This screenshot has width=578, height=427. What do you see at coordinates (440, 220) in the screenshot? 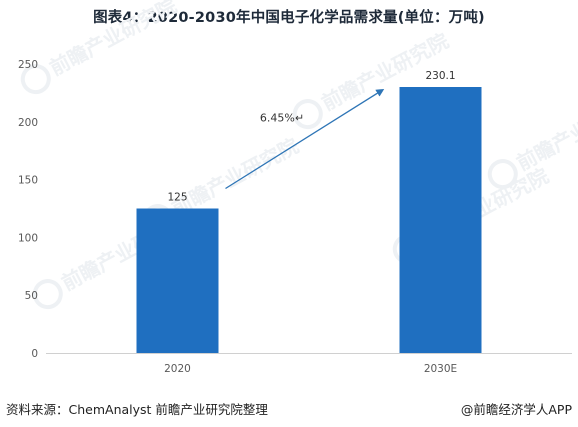
I see `bar-2030E` at bounding box center [440, 220].